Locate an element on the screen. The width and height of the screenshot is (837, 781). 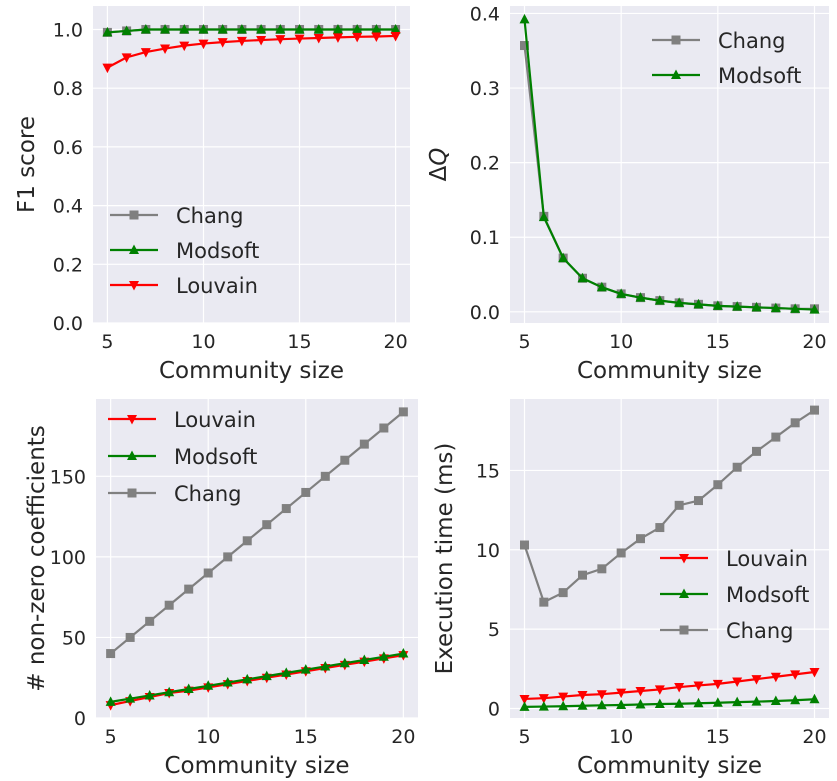
y-tick-label: 5 is located at coordinates (494, 630).